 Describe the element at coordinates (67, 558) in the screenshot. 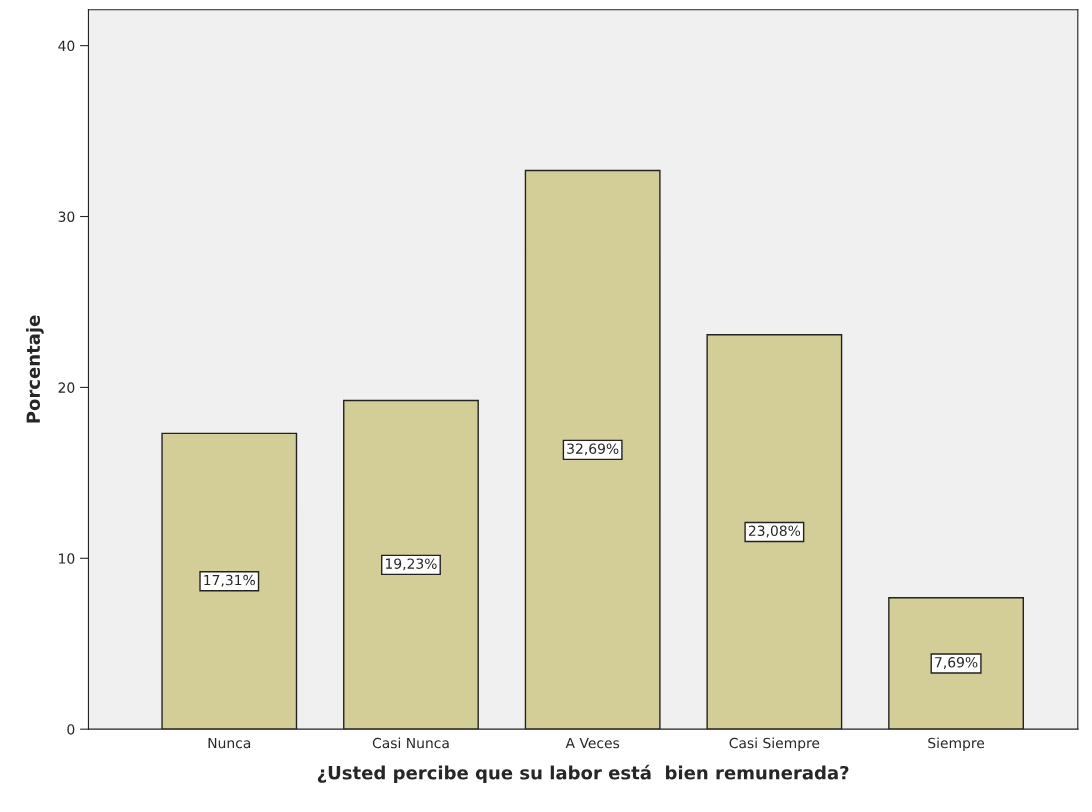

I see `y-tick-label: 10` at that location.